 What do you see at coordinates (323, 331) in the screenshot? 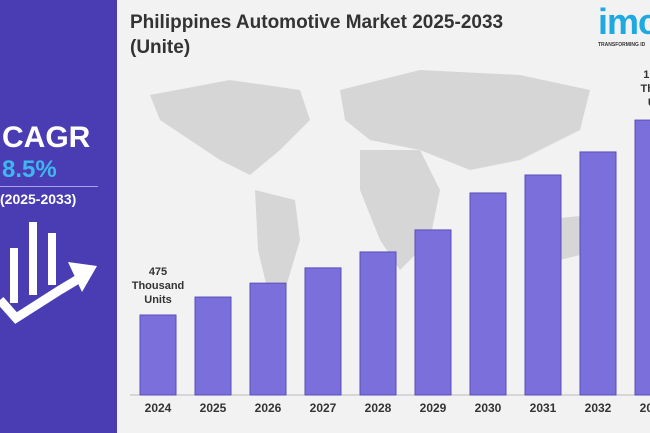
I see `bar-2027` at bounding box center [323, 331].